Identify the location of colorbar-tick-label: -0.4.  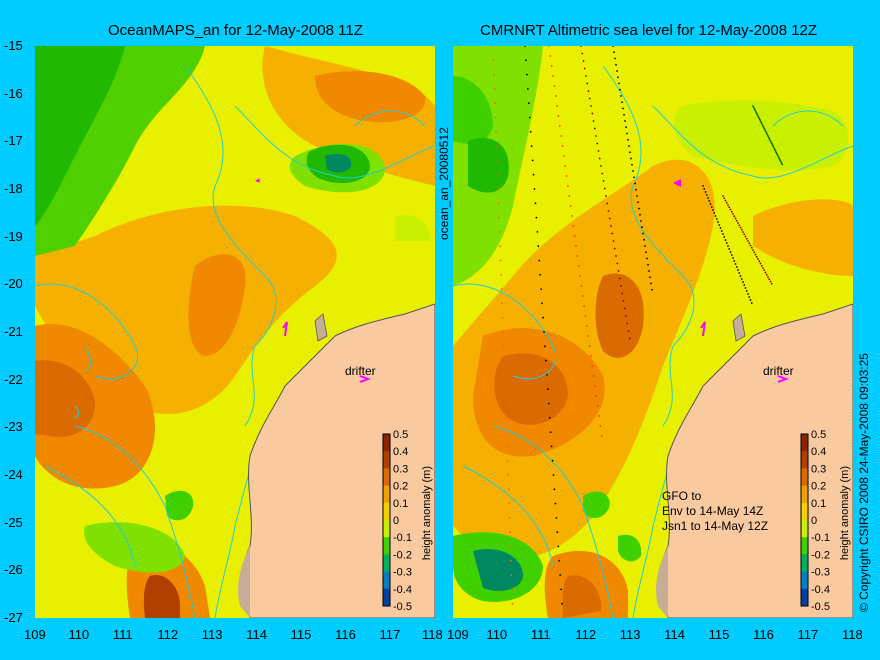
(820, 590).